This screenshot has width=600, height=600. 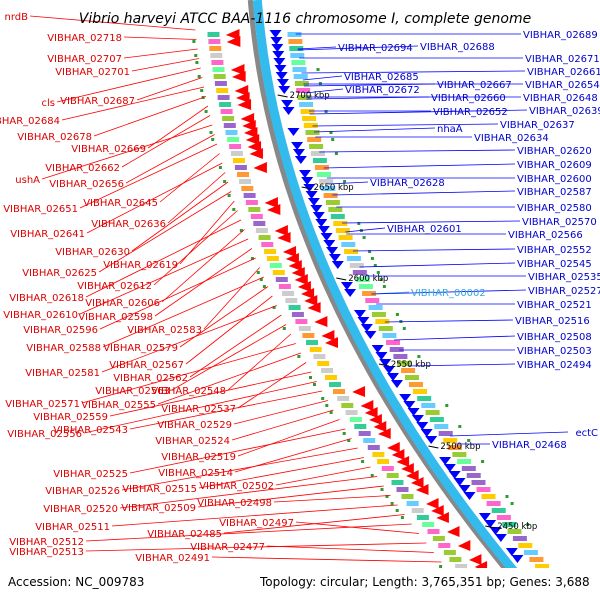 What do you see at coordinates (560, 35) in the screenshot?
I see `gene-label-right: VIBHAR_02689` at bounding box center [560, 35].